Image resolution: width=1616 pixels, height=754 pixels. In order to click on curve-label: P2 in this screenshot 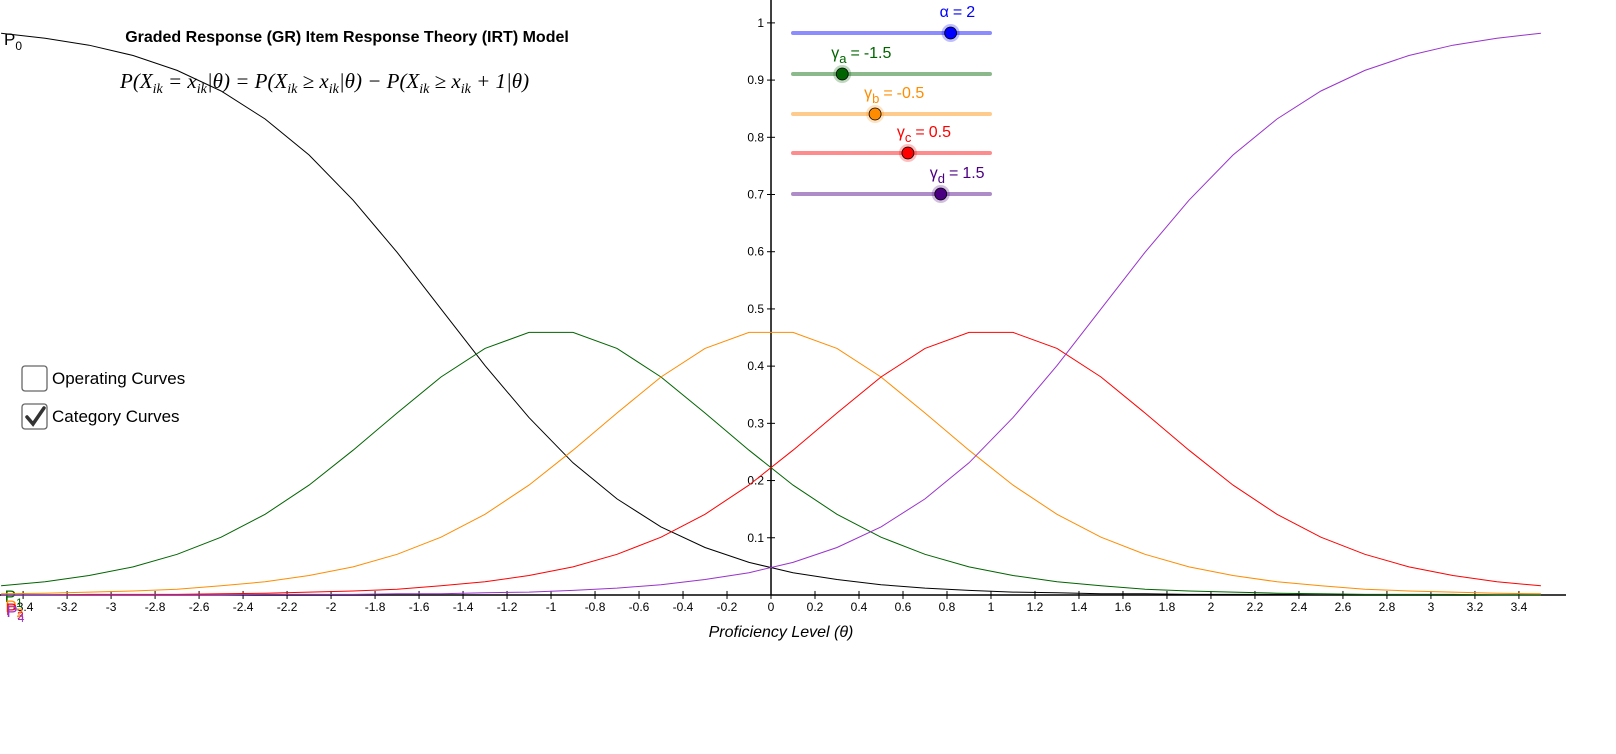, I will do `click(14, 608)`.